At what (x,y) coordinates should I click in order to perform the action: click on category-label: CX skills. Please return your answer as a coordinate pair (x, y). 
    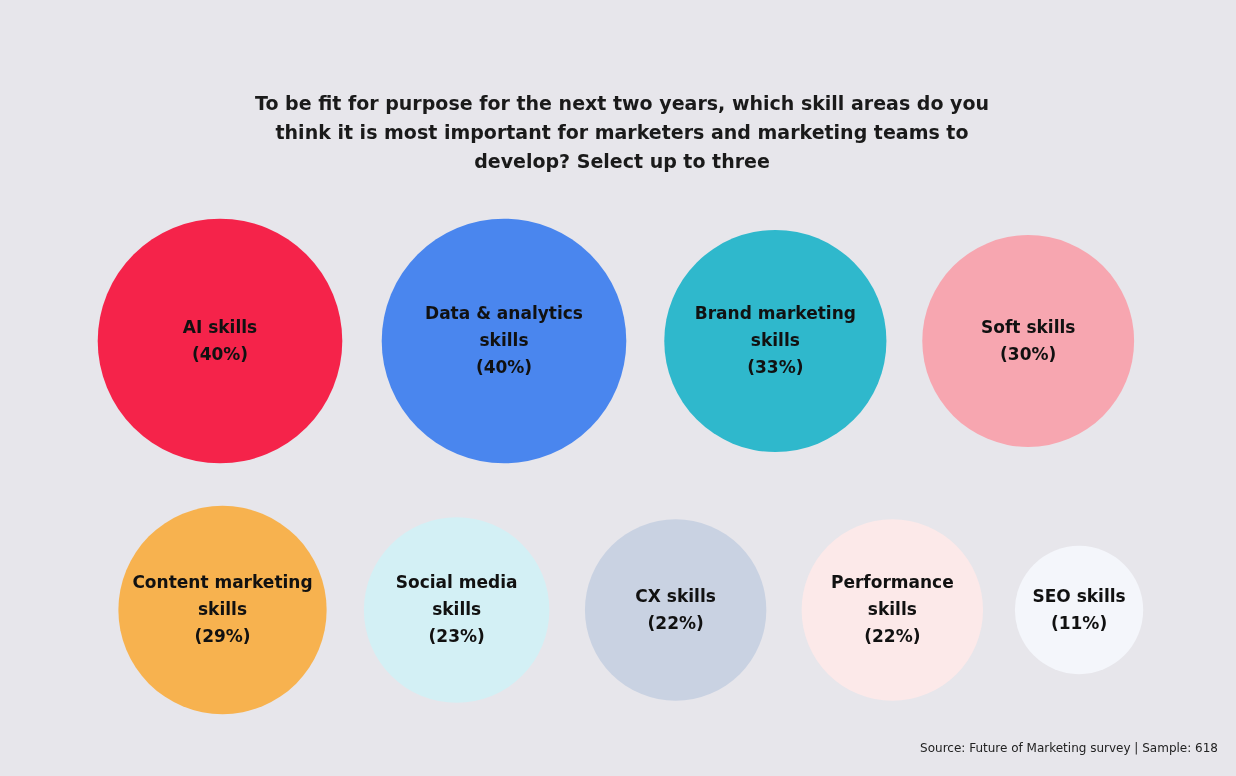
    Looking at the image, I should click on (675, 595).